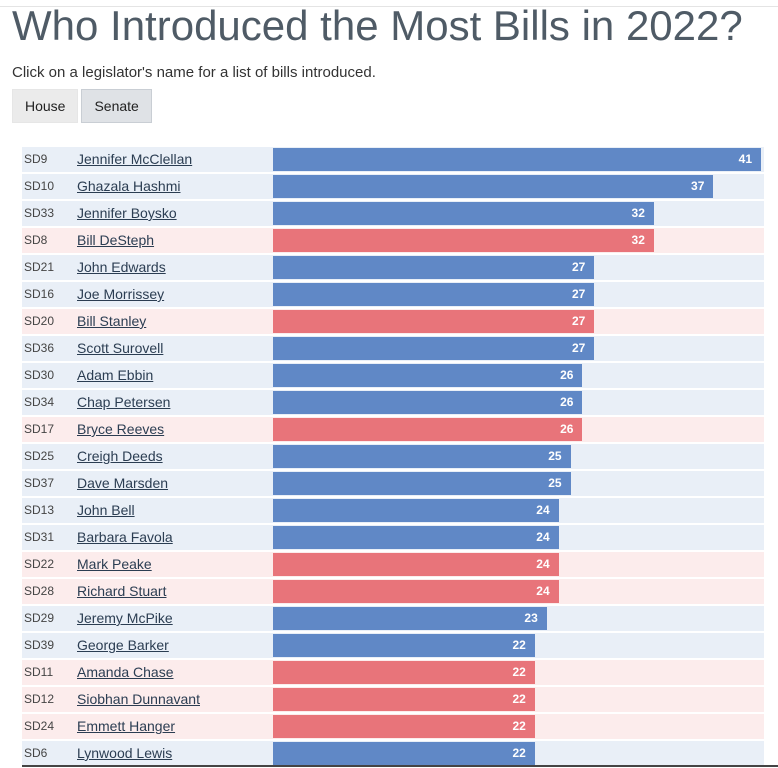 The width and height of the screenshot is (778, 768). Describe the element at coordinates (135, 159) in the screenshot. I see `legislator-link: Jennifer McClellan` at that location.